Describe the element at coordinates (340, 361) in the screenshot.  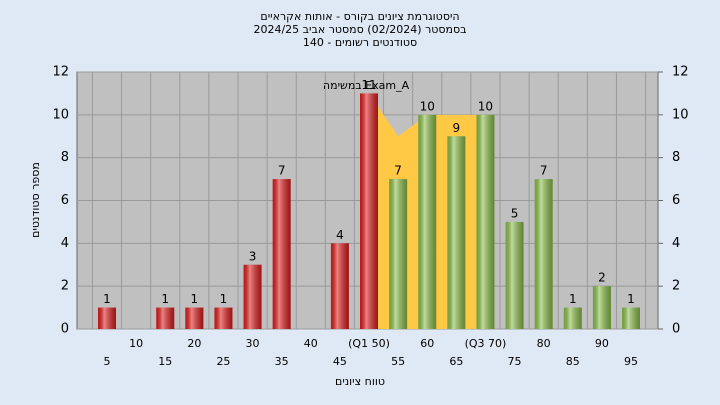
I see `x-tick-label: 45` at that location.